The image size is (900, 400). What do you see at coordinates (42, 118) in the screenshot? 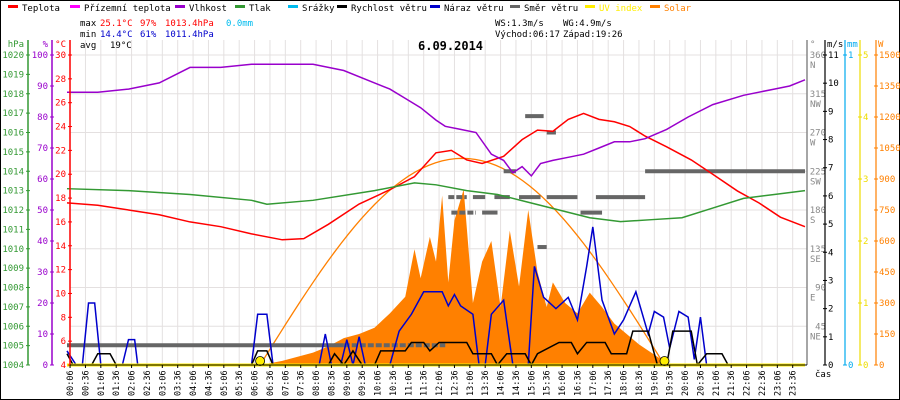
I see `axis-tick-label-pct: 80` at bounding box center [42, 118].